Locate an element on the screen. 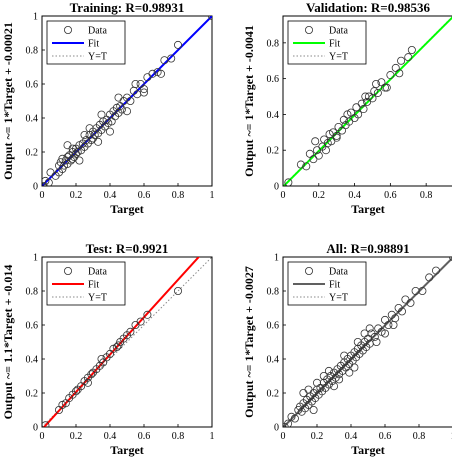 This screenshot has width=452, height=462. fit-line is located at coordinates (121, 342).